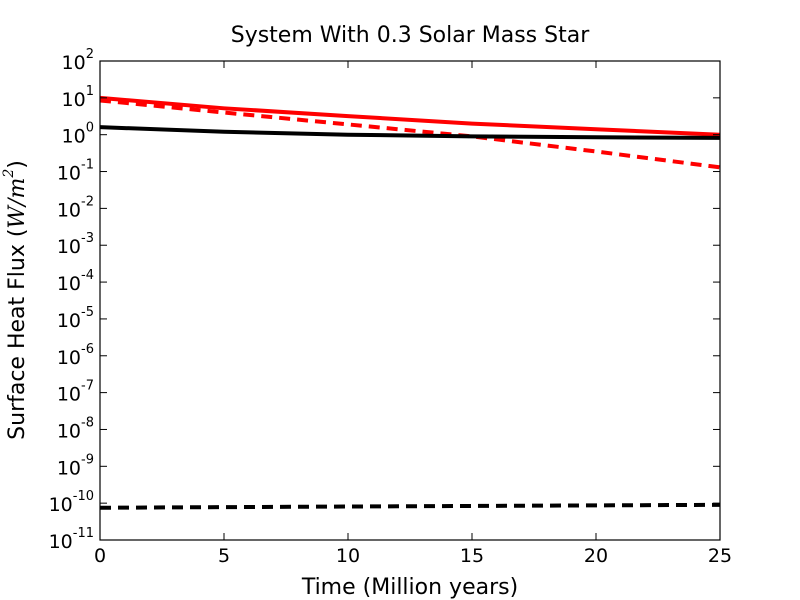  Describe the element at coordinates (75, 171) in the screenshot. I see `y-tick-label: 10⁻¹` at that location.